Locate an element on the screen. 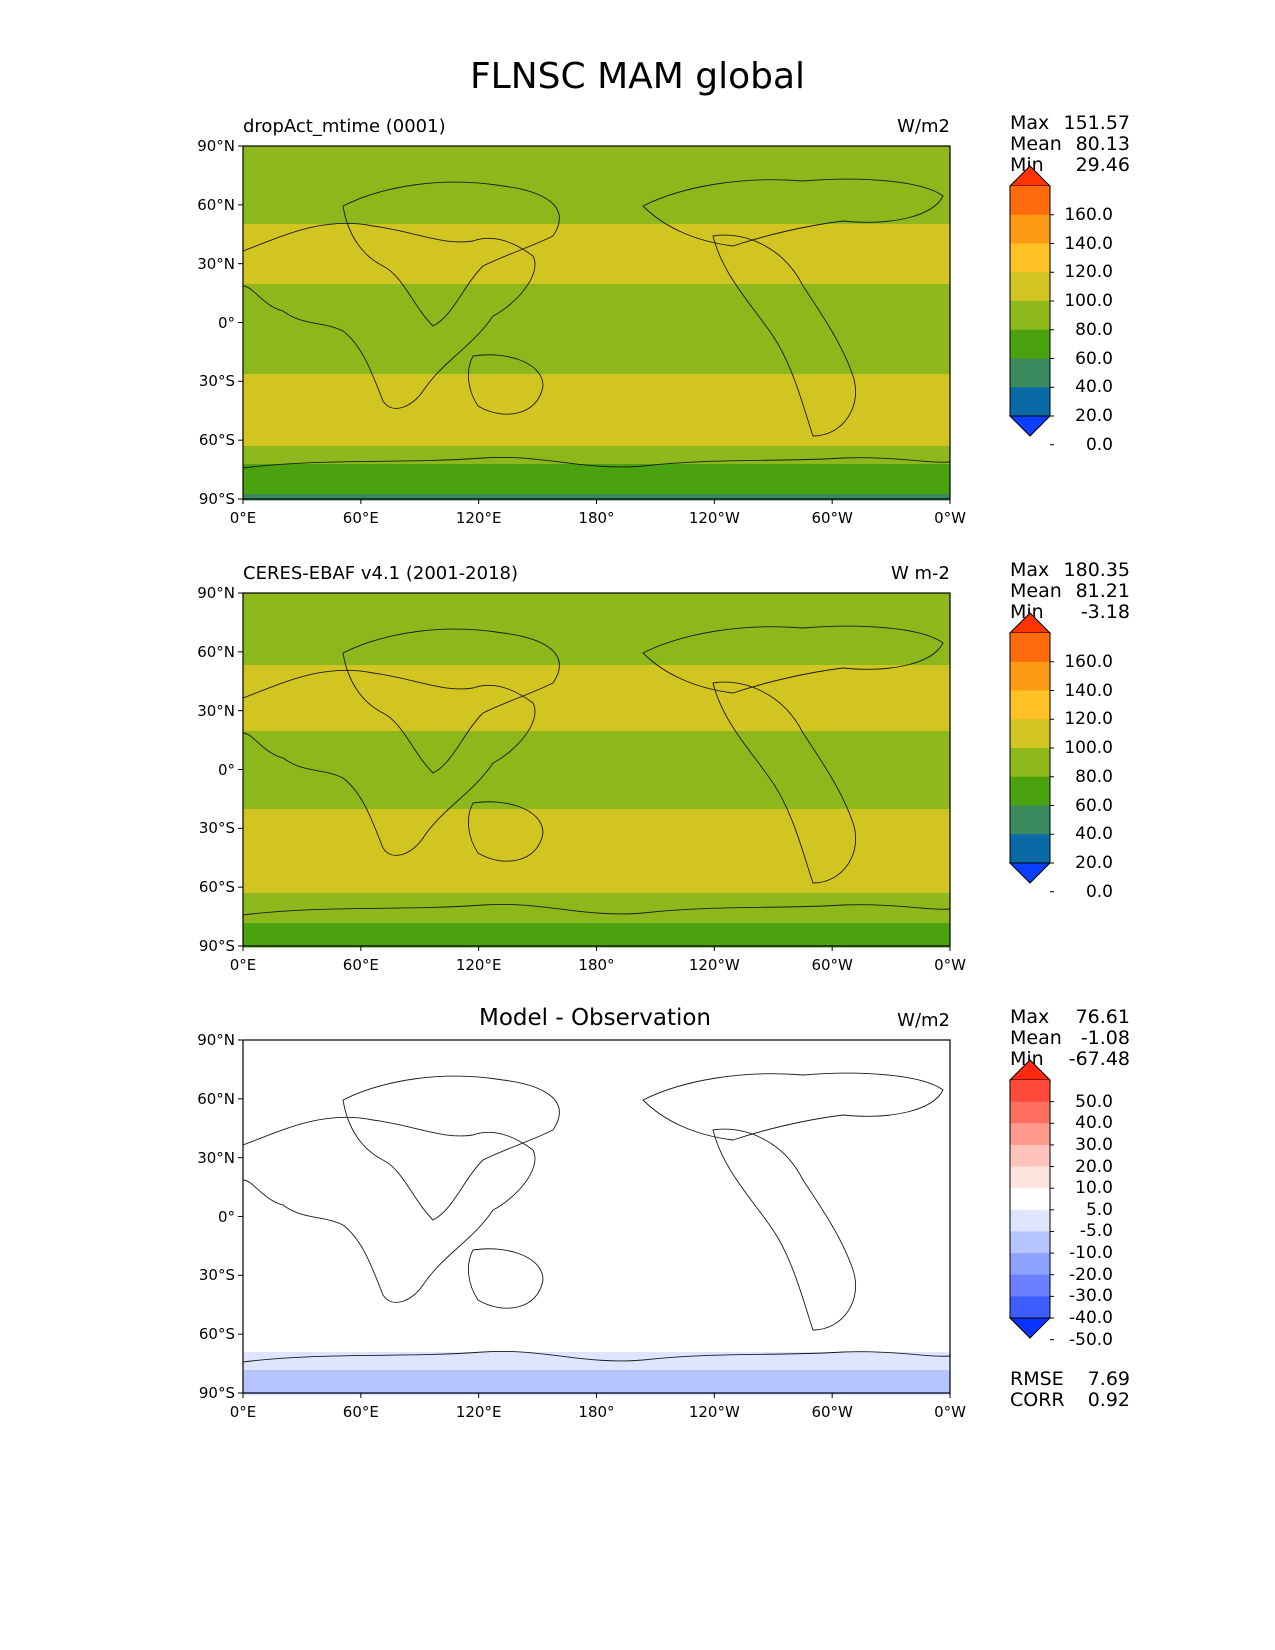  colorbar-label: 100.0 is located at coordinates (1088, 301).